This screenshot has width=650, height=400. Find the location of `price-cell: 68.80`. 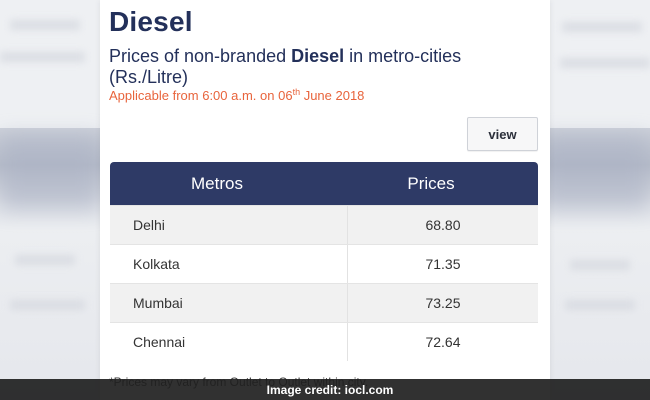

price-cell: 68.80 is located at coordinates (443, 225).